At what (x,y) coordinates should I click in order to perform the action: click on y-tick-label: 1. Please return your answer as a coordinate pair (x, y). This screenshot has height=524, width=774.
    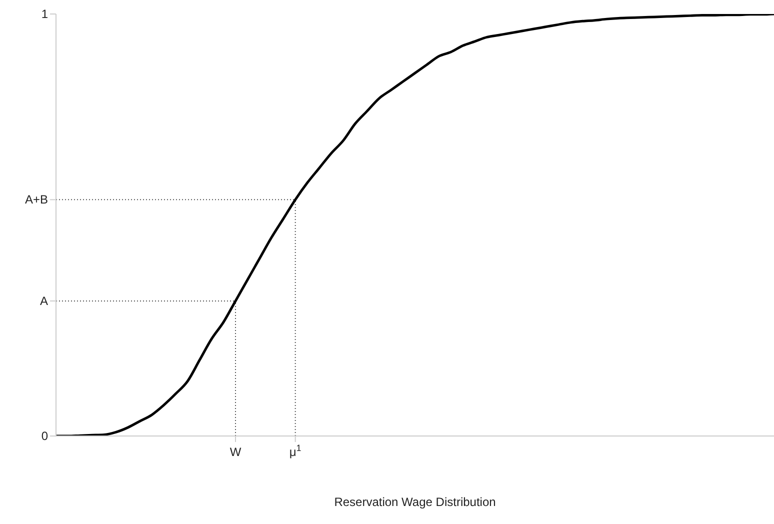
    Looking at the image, I should click on (44, 14).